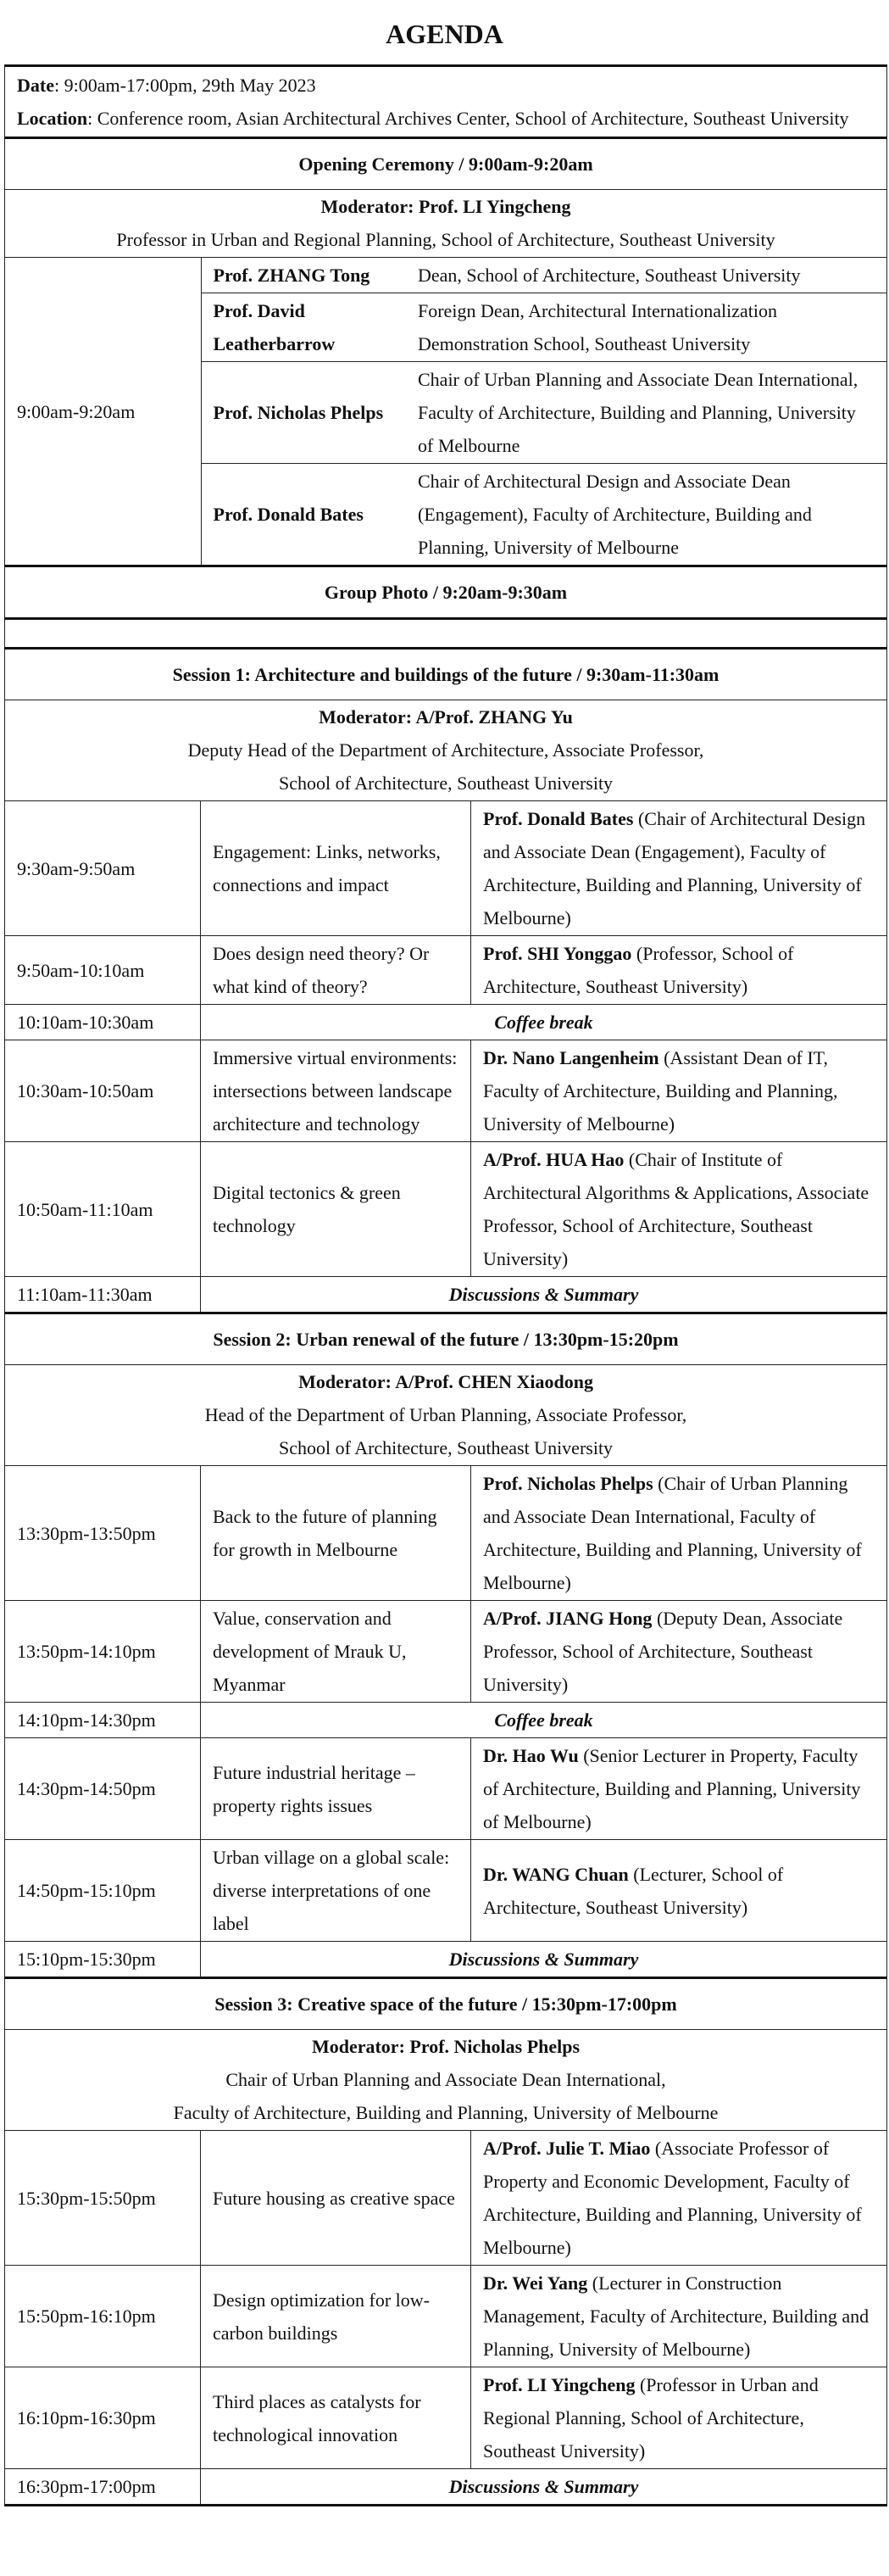  Describe the element at coordinates (102, 2418) in the screenshot. I see `time-slot: 16:10pm-16:30pm` at that location.